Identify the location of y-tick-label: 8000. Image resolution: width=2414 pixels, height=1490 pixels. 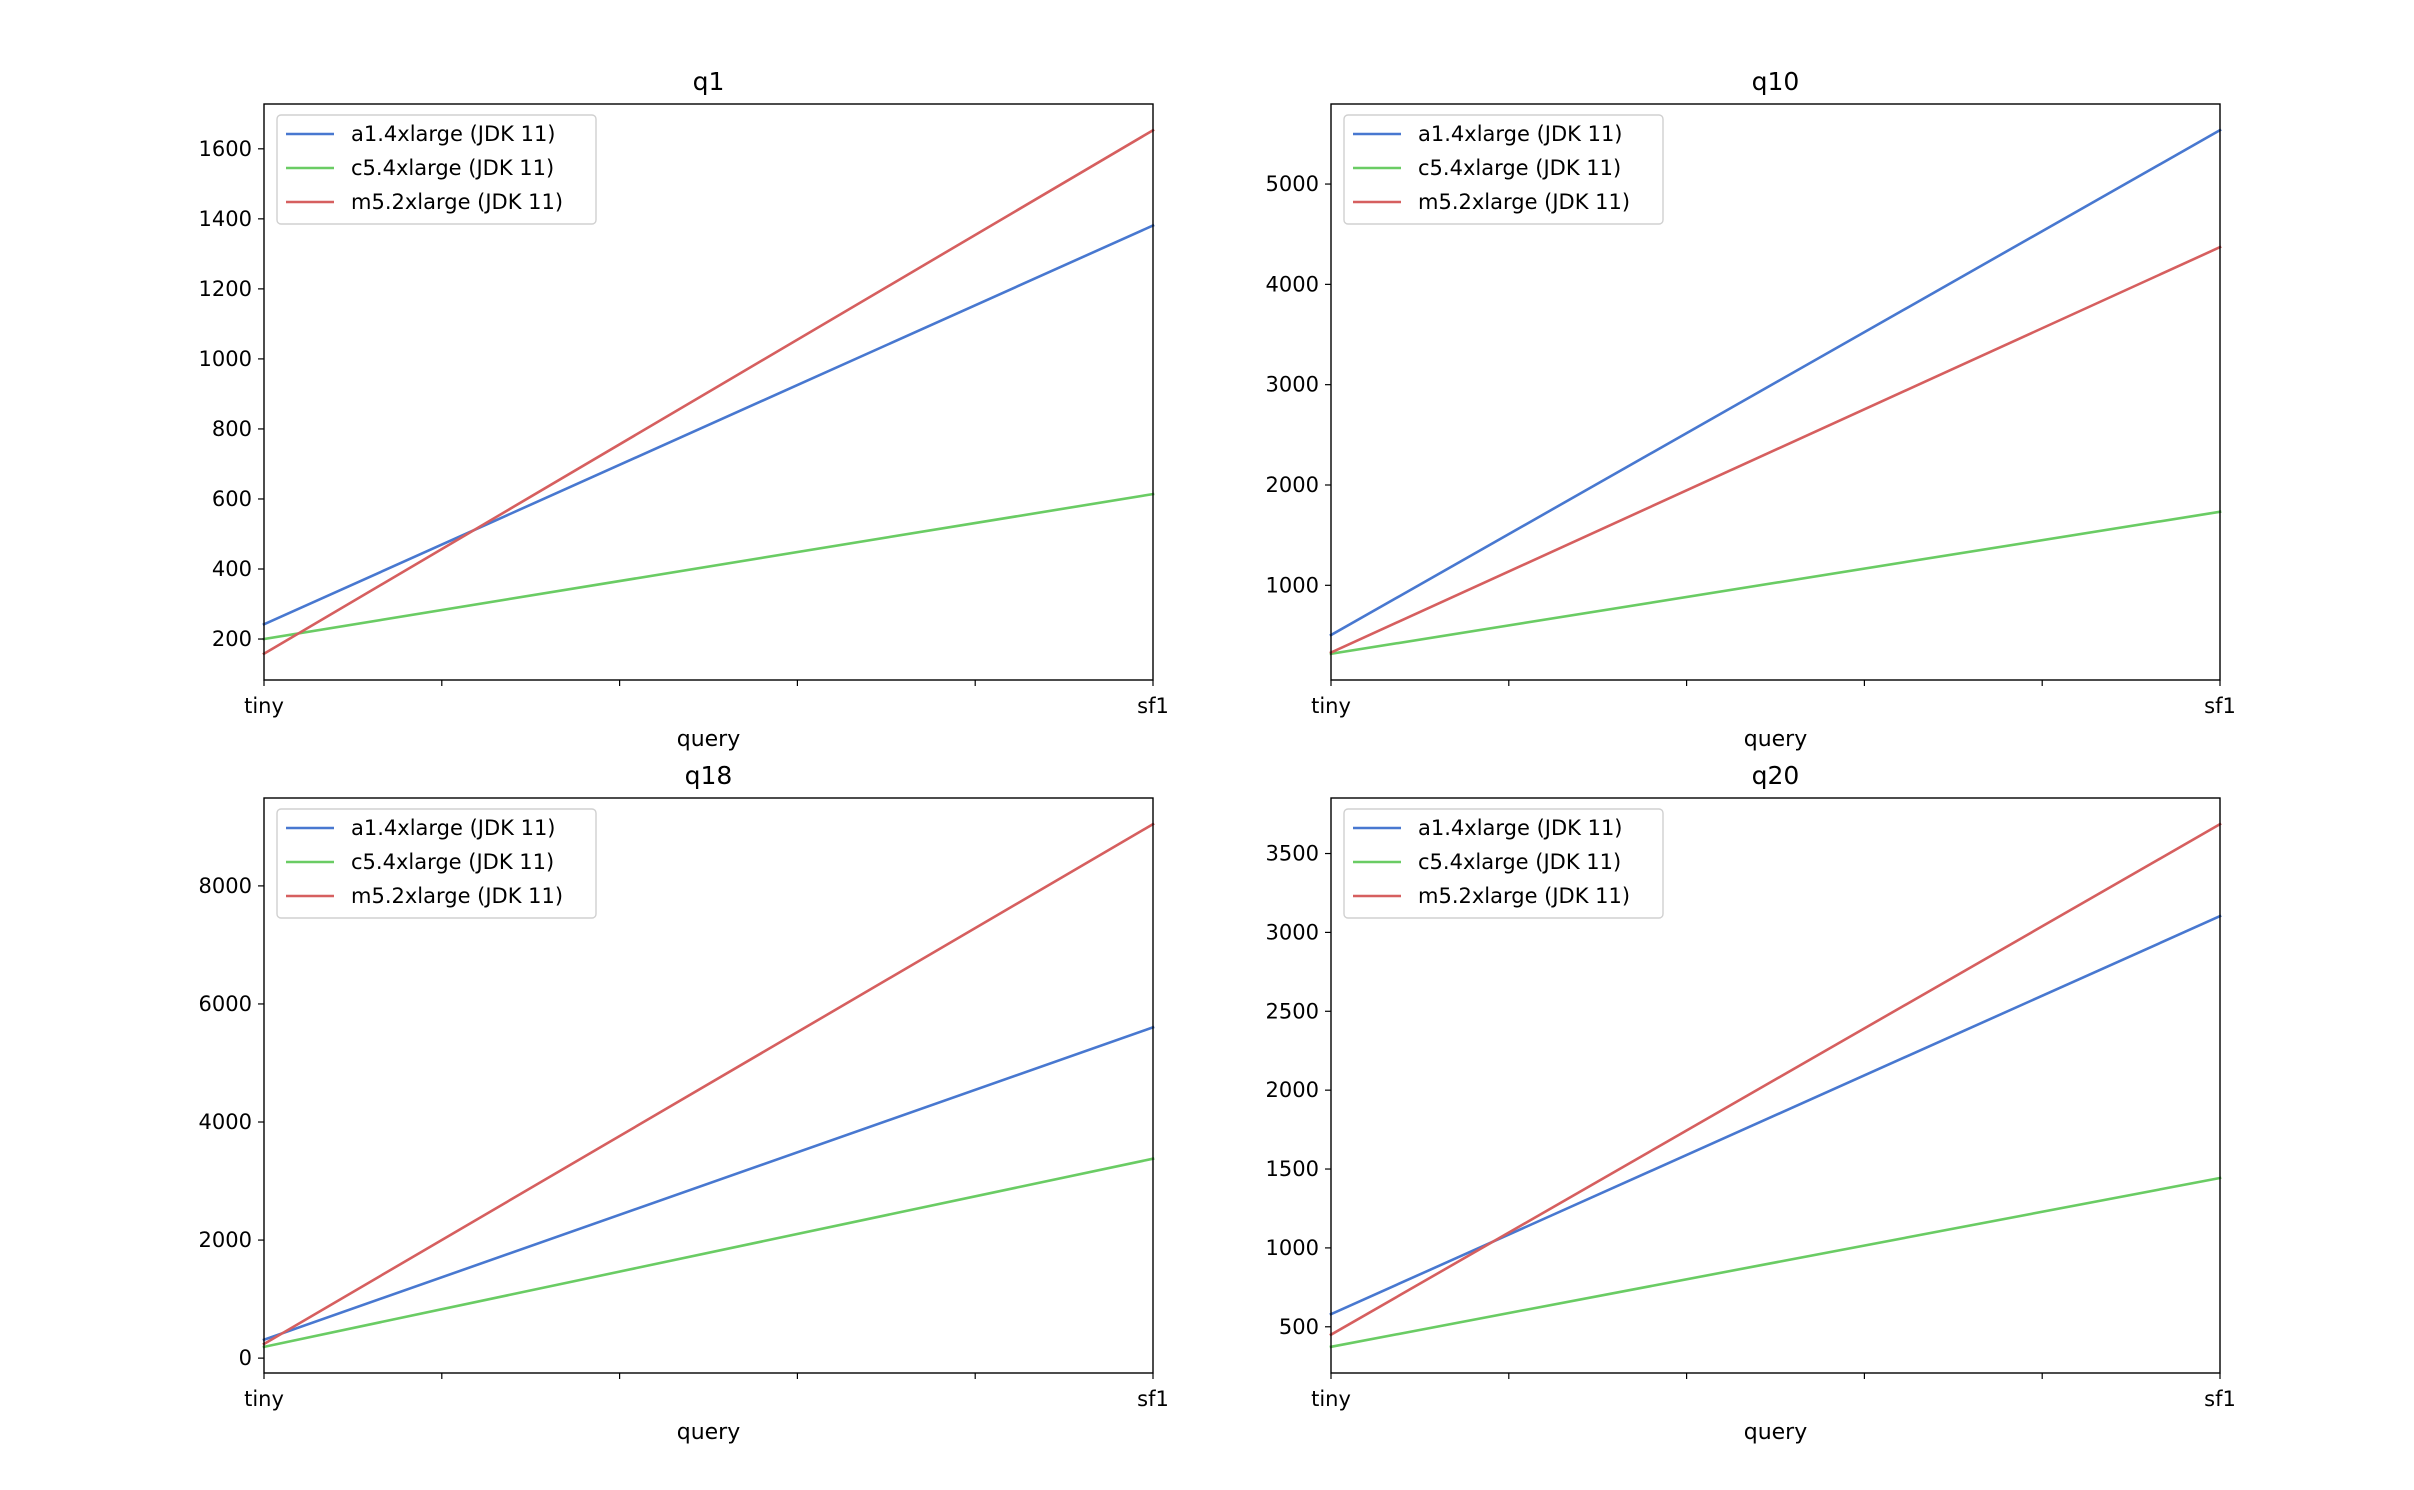
(225, 886).